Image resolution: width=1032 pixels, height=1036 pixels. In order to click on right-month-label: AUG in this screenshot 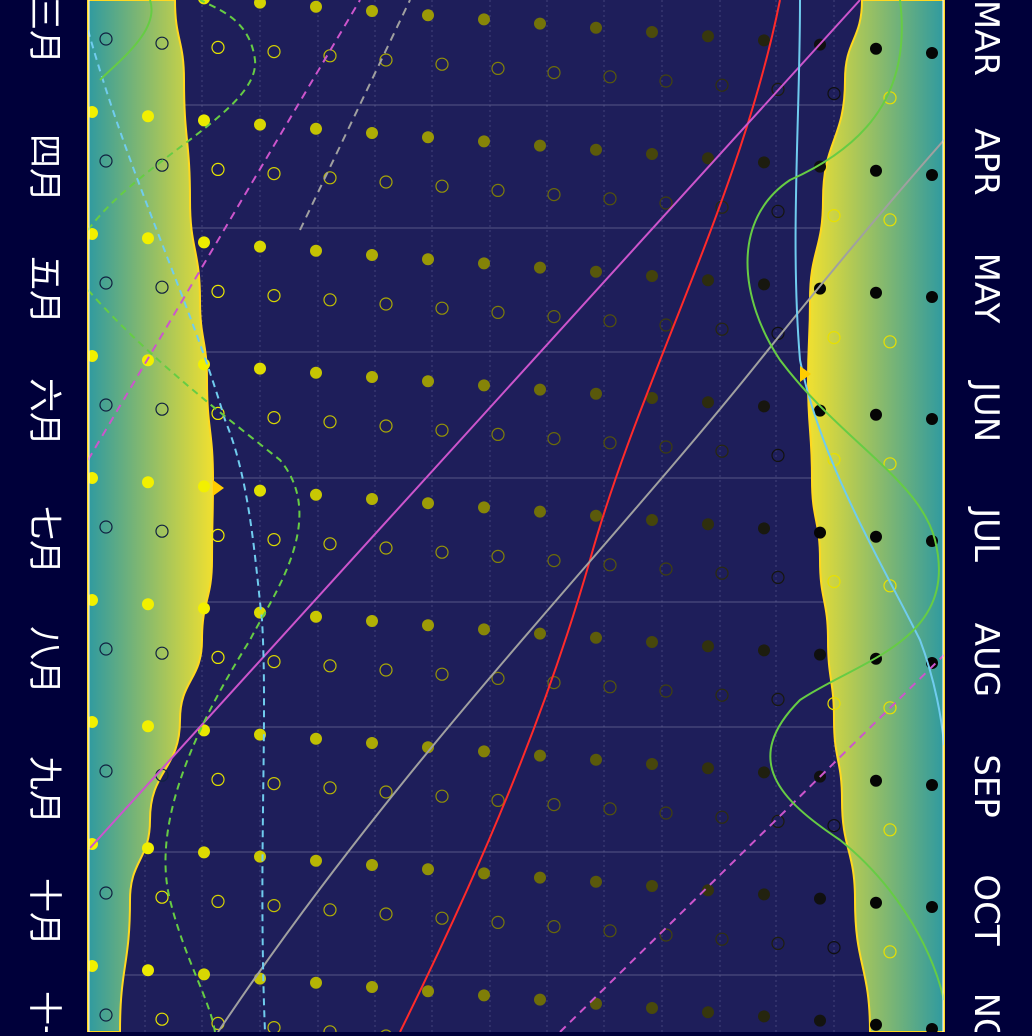, I will do `click(986, 660)`.